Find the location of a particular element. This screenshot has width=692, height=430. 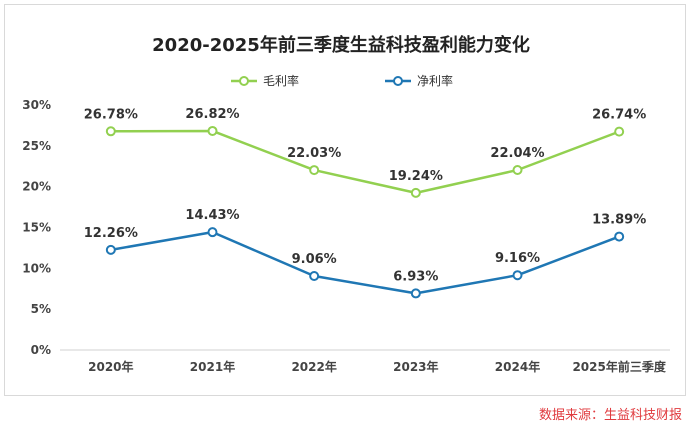

y-tick-label: 15% is located at coordinates (36, 228).